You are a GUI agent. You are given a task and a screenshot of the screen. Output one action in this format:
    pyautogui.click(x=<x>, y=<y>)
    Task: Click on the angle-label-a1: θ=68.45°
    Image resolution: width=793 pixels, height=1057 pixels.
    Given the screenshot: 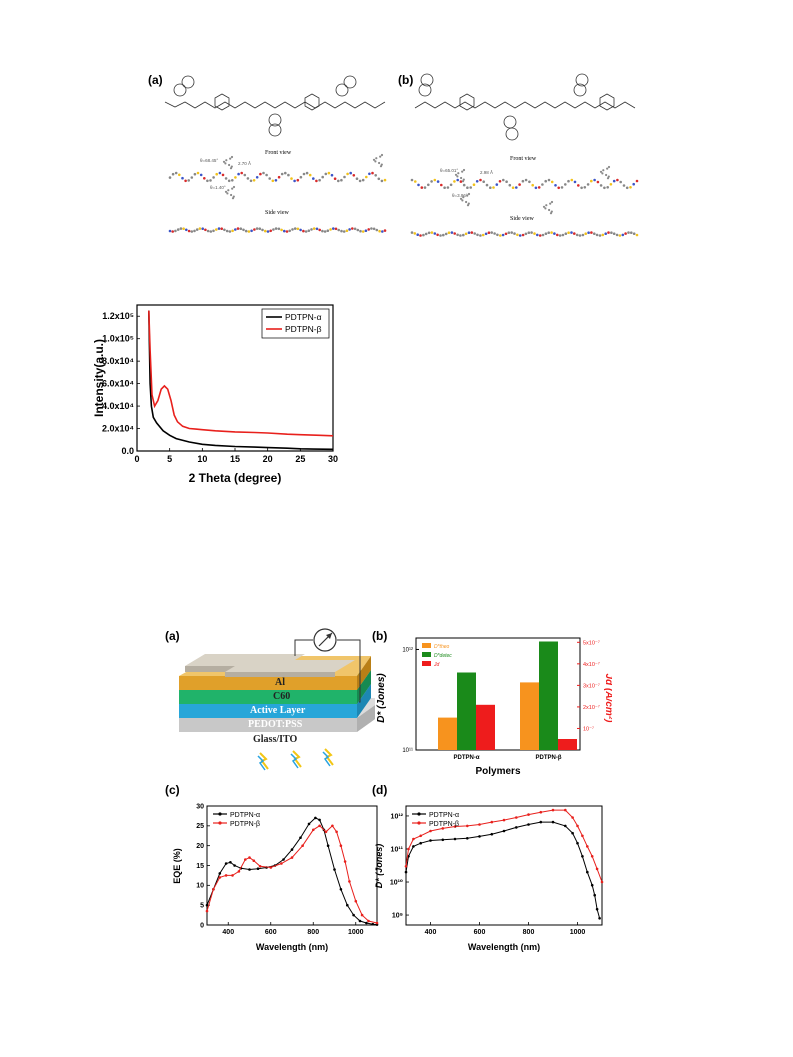 What is the action you would take?
    pyautogui.click(x=209, y=160)
    